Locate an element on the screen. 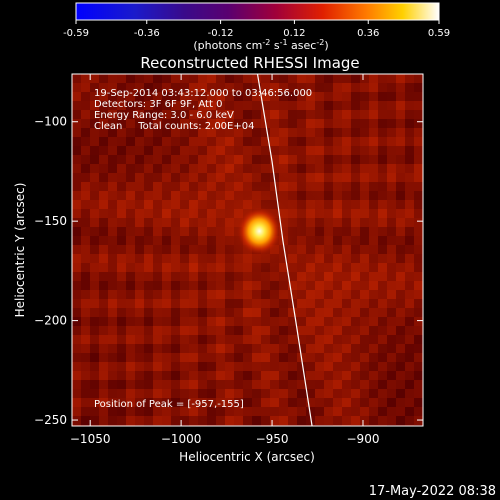  colorbar-tick-label: -0.12 is located at coordinates (221, 33).